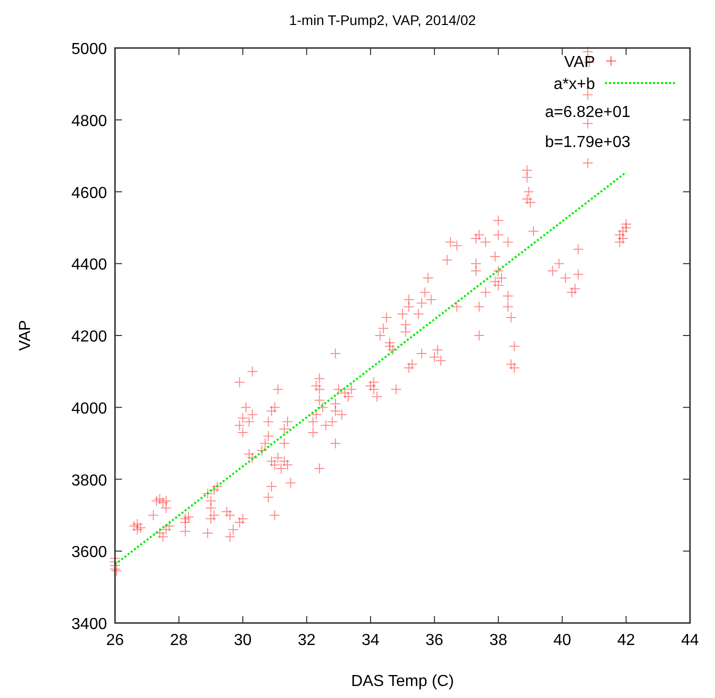 The width and height of the screenshot is (715, 698). What do you see at coordinates (89, 481) in the screenshot?
I see `y-tick-label: 3800` at bounding box center [89, 481].